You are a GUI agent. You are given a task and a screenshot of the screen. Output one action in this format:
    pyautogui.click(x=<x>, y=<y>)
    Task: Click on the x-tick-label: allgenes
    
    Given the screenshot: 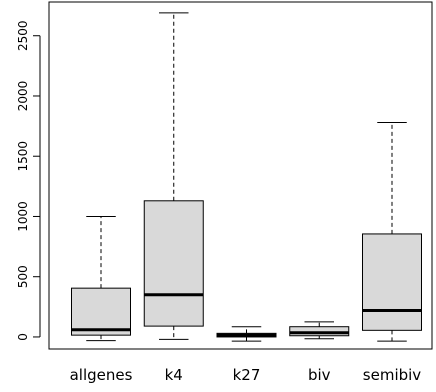 What is the action you would take?
    pyautogui.click(x=101, y=375)
    